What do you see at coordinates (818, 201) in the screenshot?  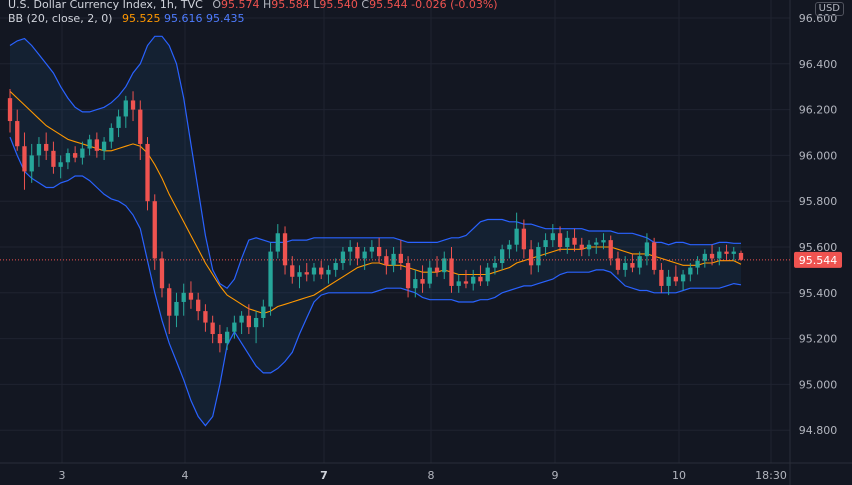 I see `y-tick-label: 95.800` at bounding box center [818, 201].